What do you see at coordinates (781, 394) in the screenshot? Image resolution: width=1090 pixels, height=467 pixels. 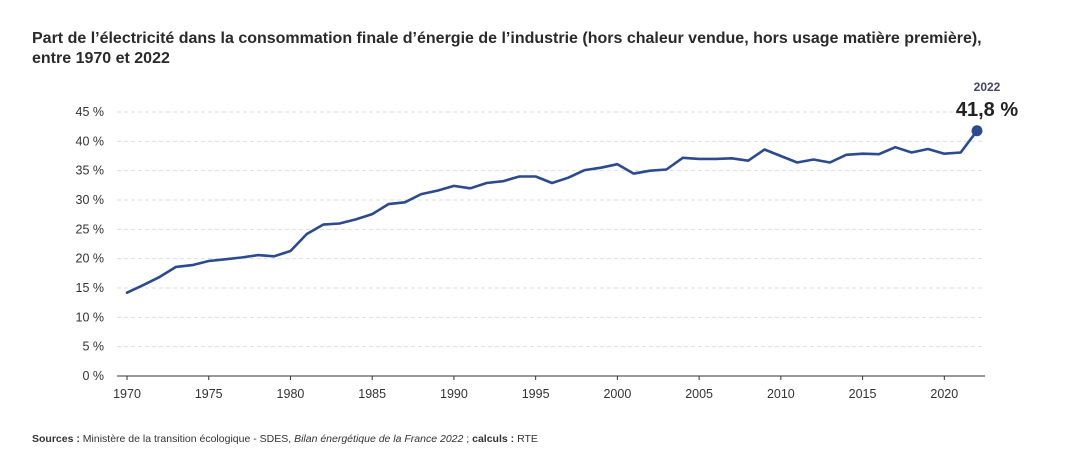 I see `x-tick-label: 2010` at bounding box center [781, 394].